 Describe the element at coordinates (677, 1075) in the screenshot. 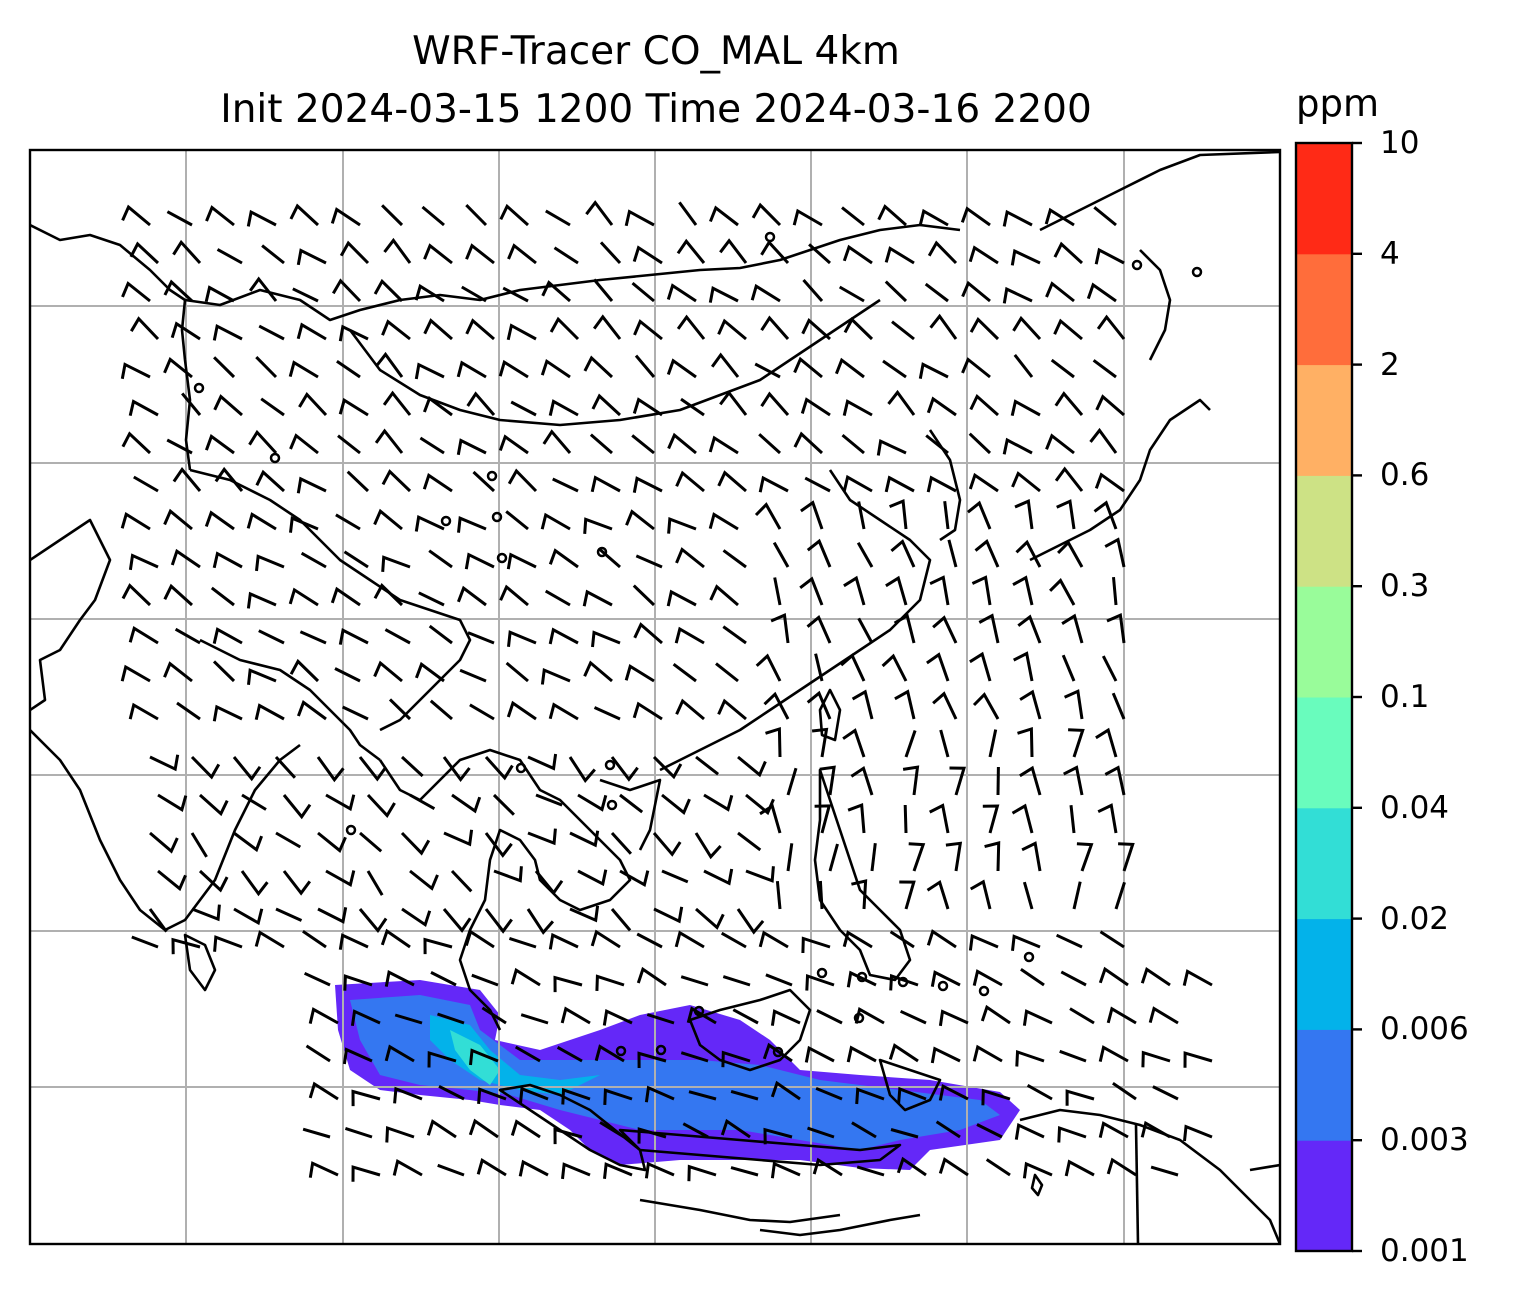

I see `tracer-plume` at that location.